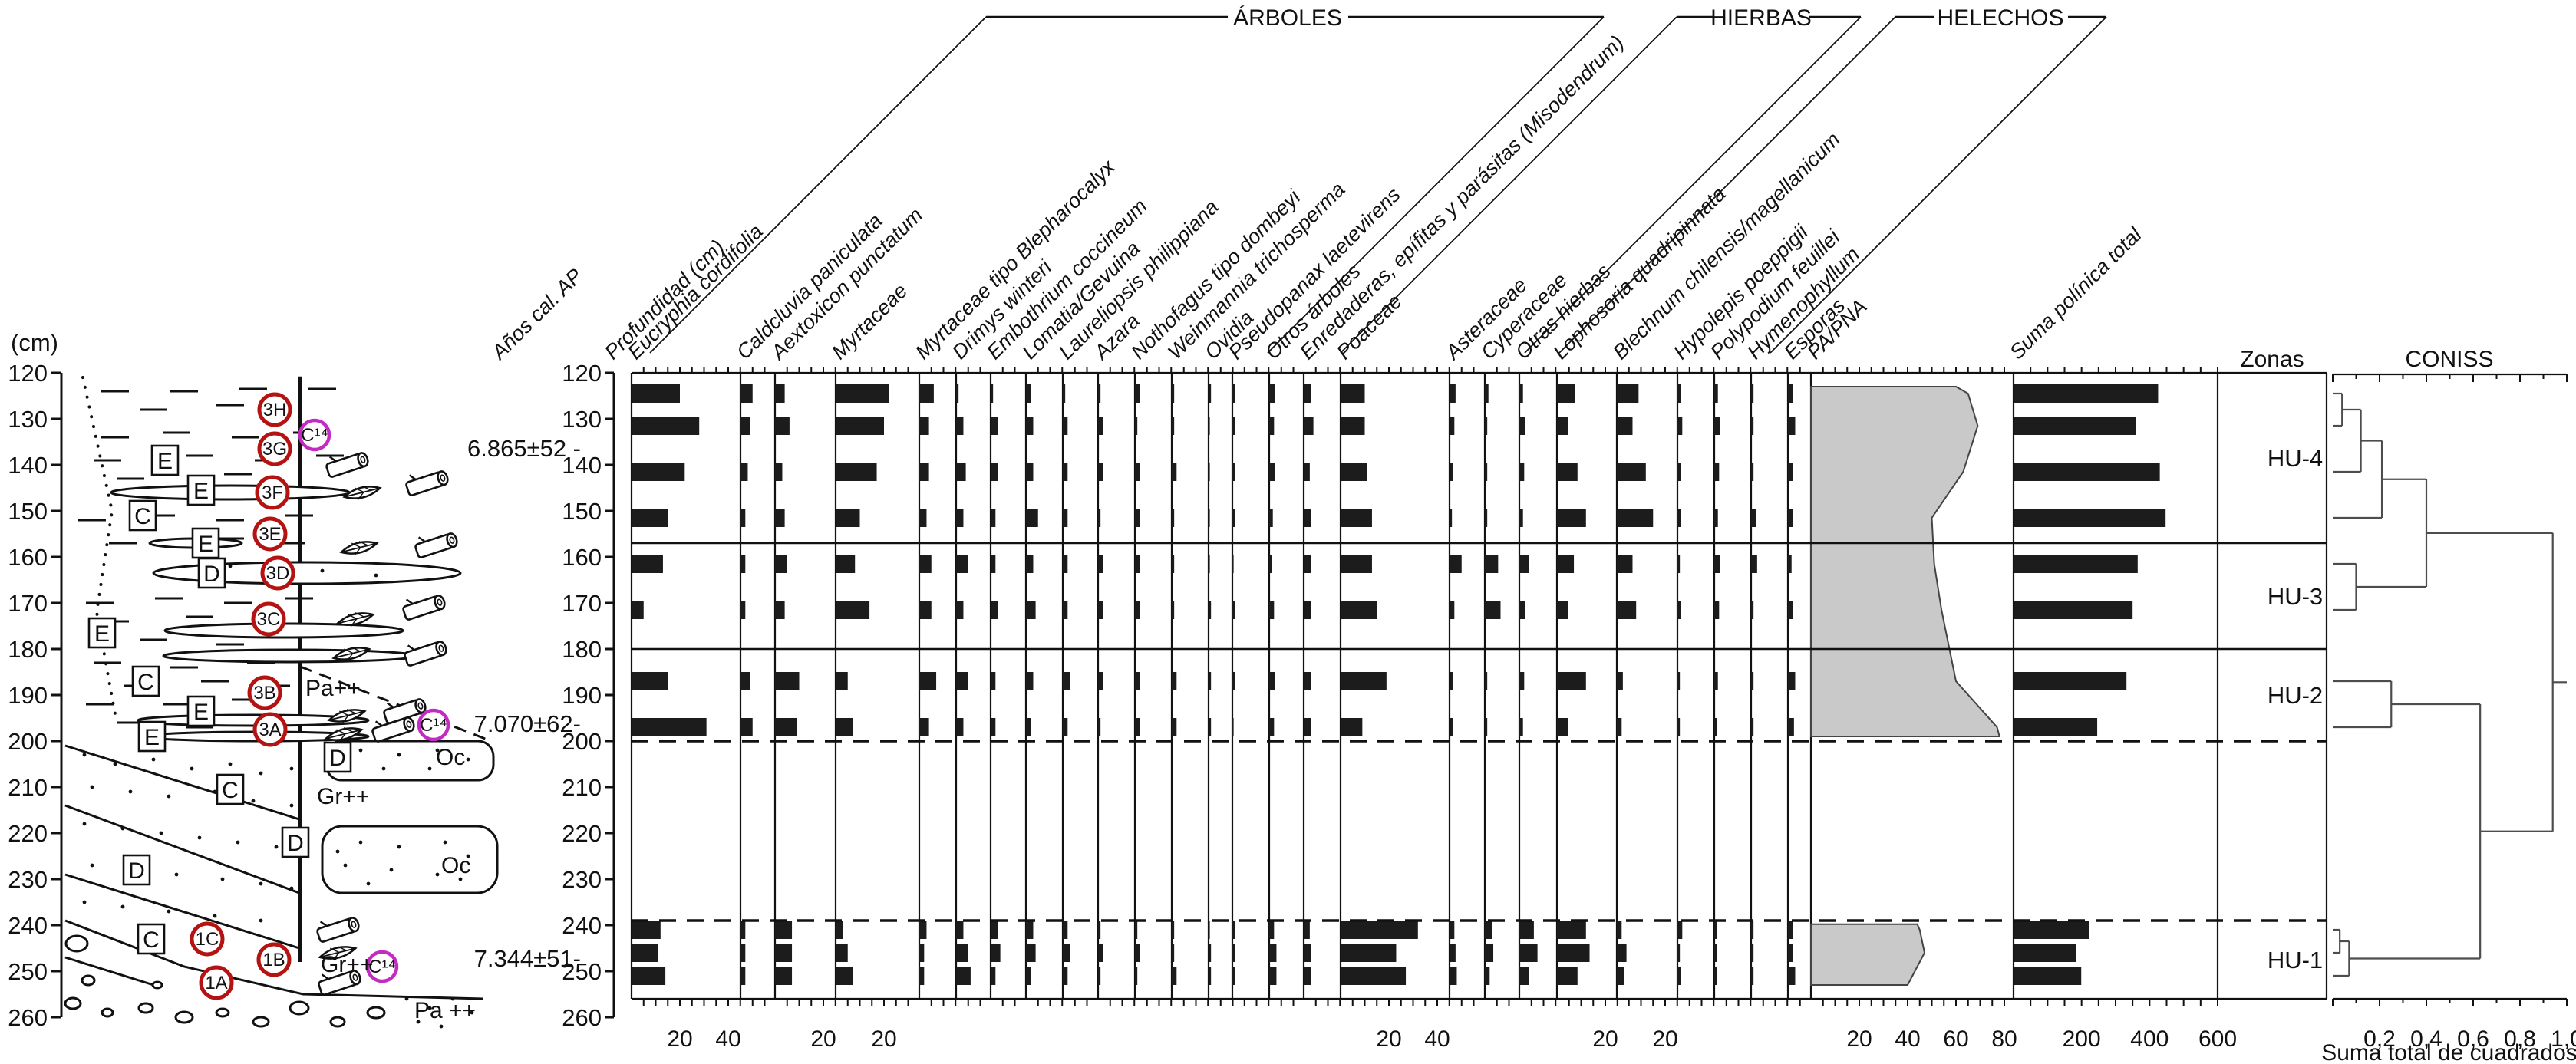  Describe the element at coordinates (2149, 1039) in the screenshot. I see `axis-tick-label: 400` at that location.